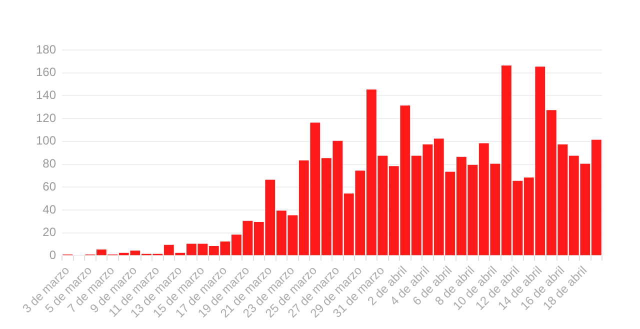 This screenshot has width=640, height=329. What do you see at coordinates (46, 72) in the screenshot?
I see `y-tick-label: 160` at bounding box center [46, 72].